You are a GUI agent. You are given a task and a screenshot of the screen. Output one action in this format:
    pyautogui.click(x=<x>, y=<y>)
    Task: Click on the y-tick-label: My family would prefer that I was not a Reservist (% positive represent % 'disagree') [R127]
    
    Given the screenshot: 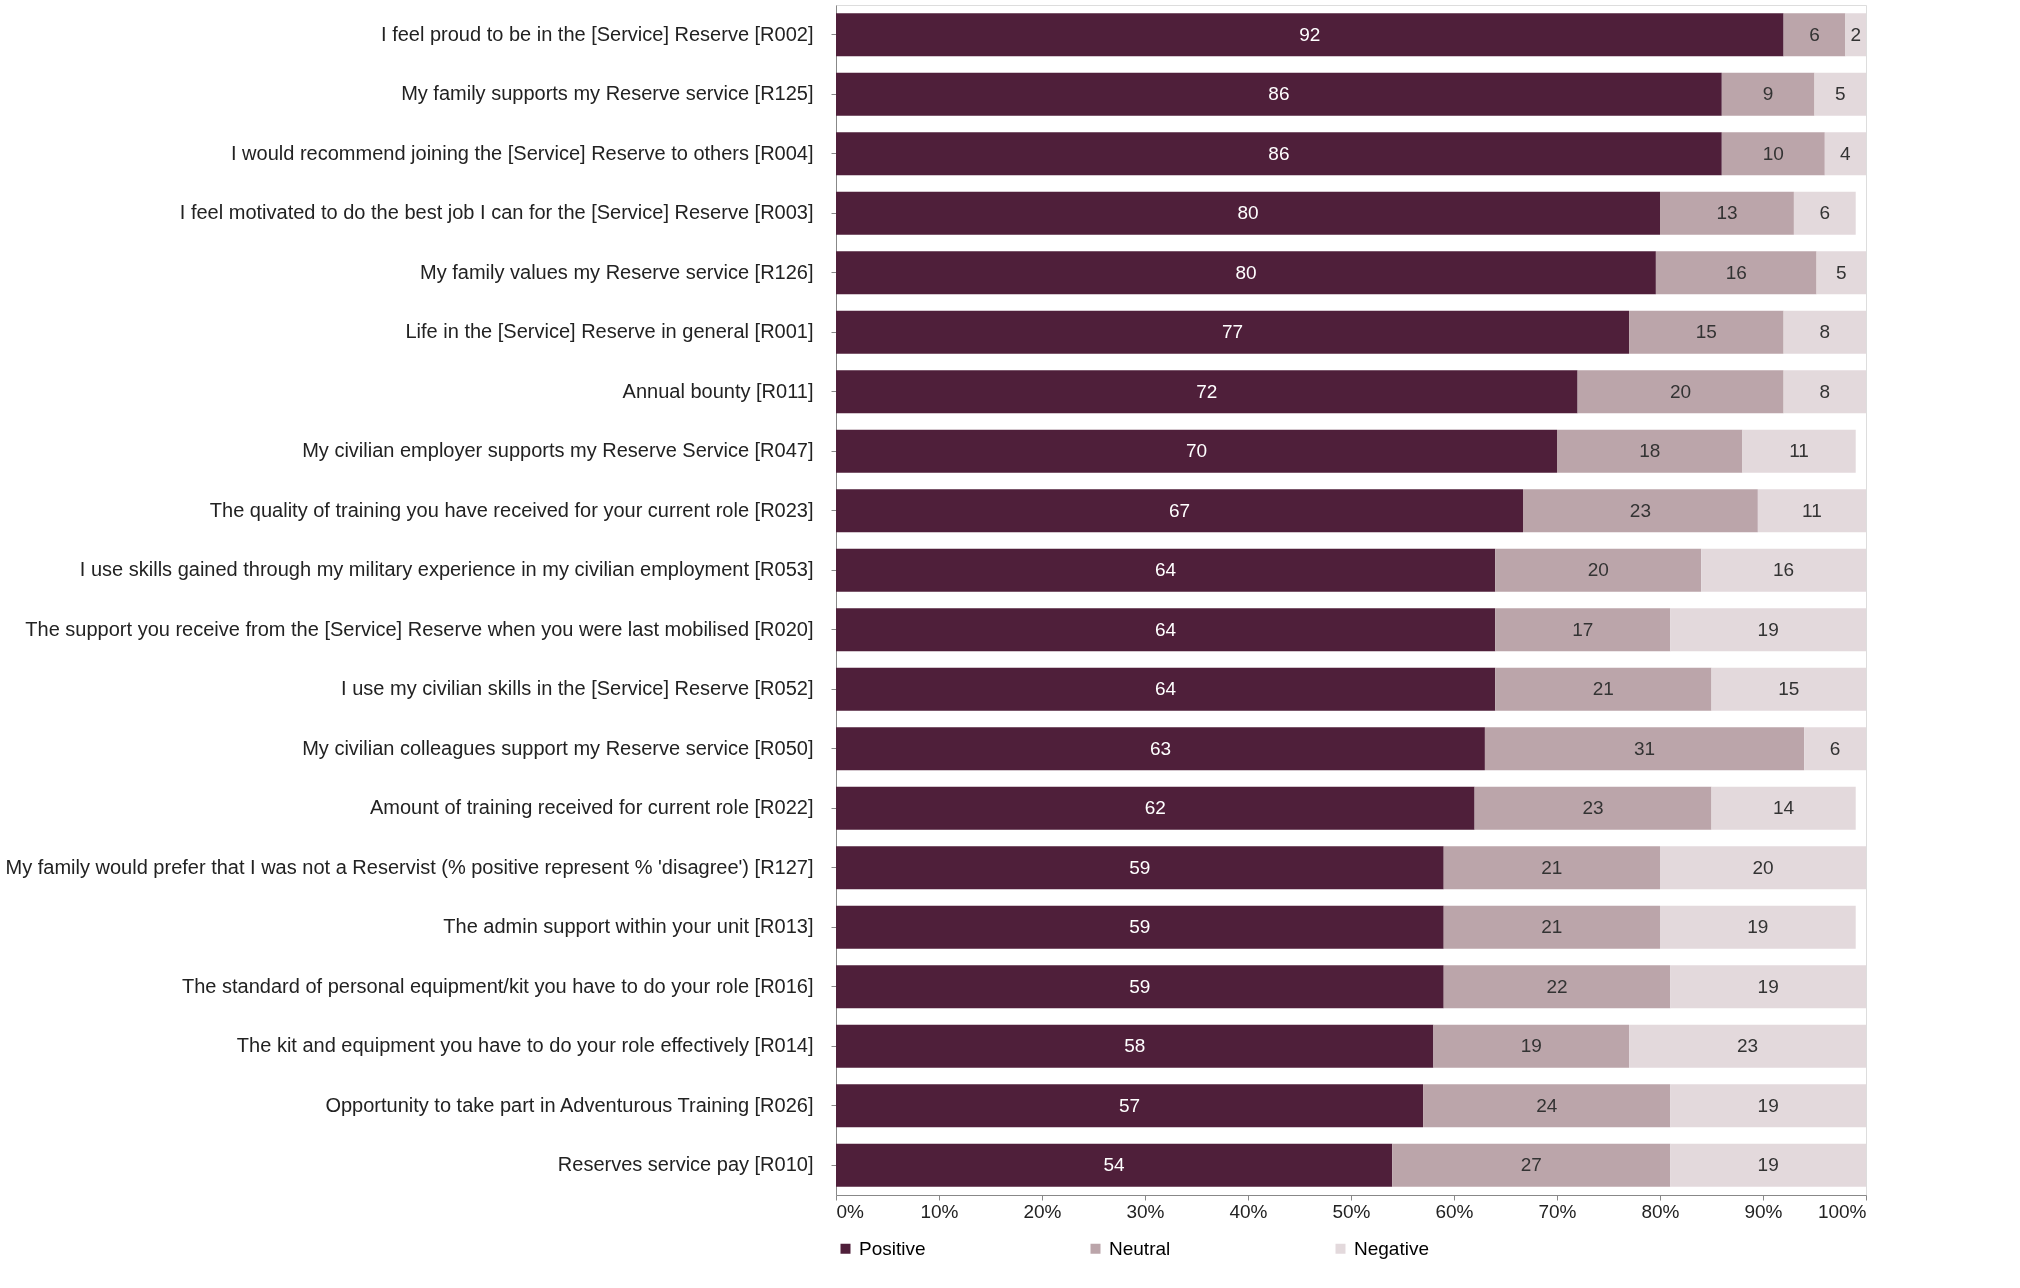 What is the action you would take?
    pyautogui.click(x=409, y=866)
    